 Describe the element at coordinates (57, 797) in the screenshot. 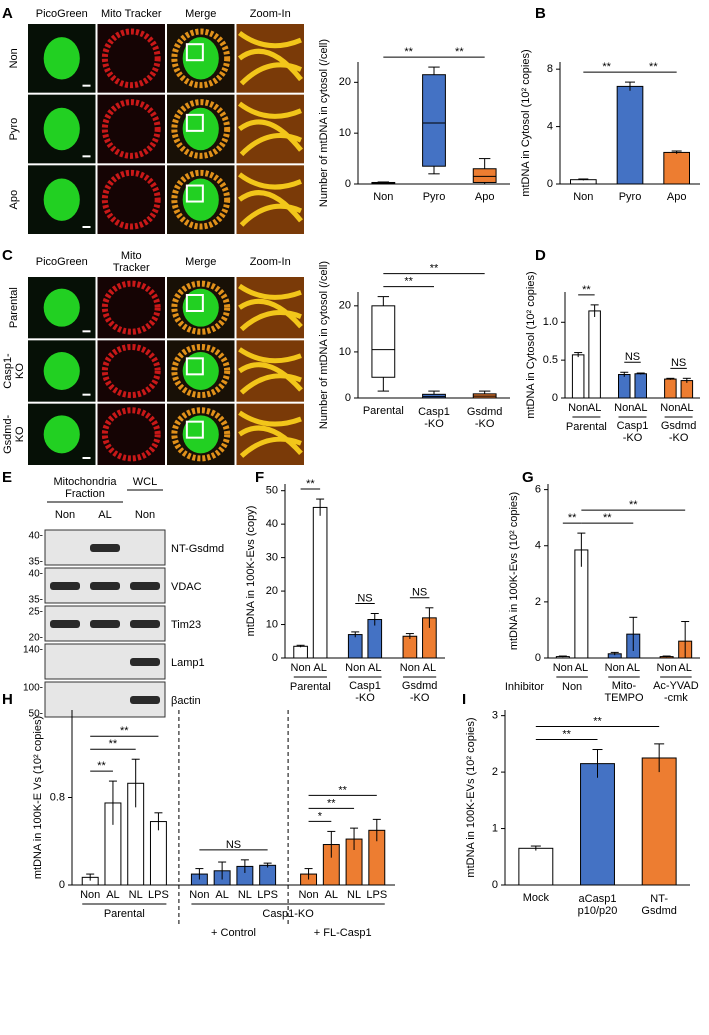

I see `y-tick-label: 0.8` at that location.